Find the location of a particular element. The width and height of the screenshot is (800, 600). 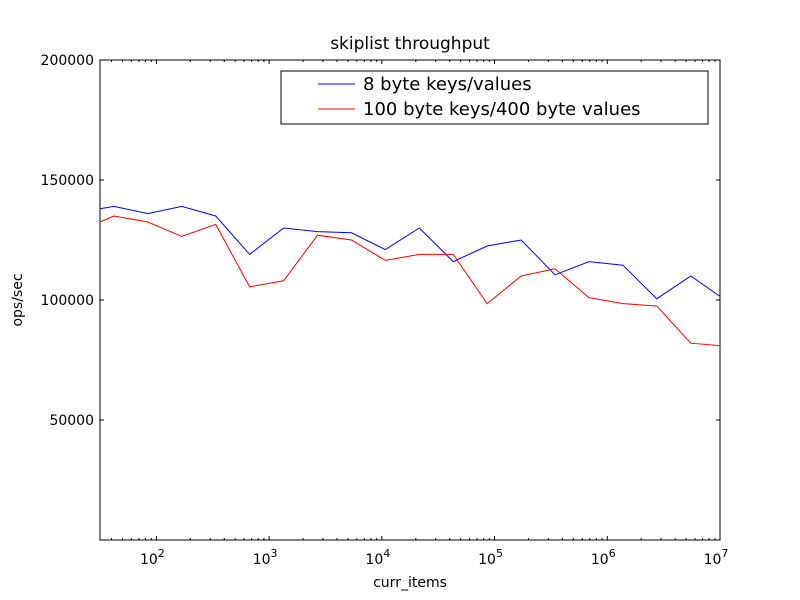

y-tick-label: 150000 is located at coordinates (67, 181).